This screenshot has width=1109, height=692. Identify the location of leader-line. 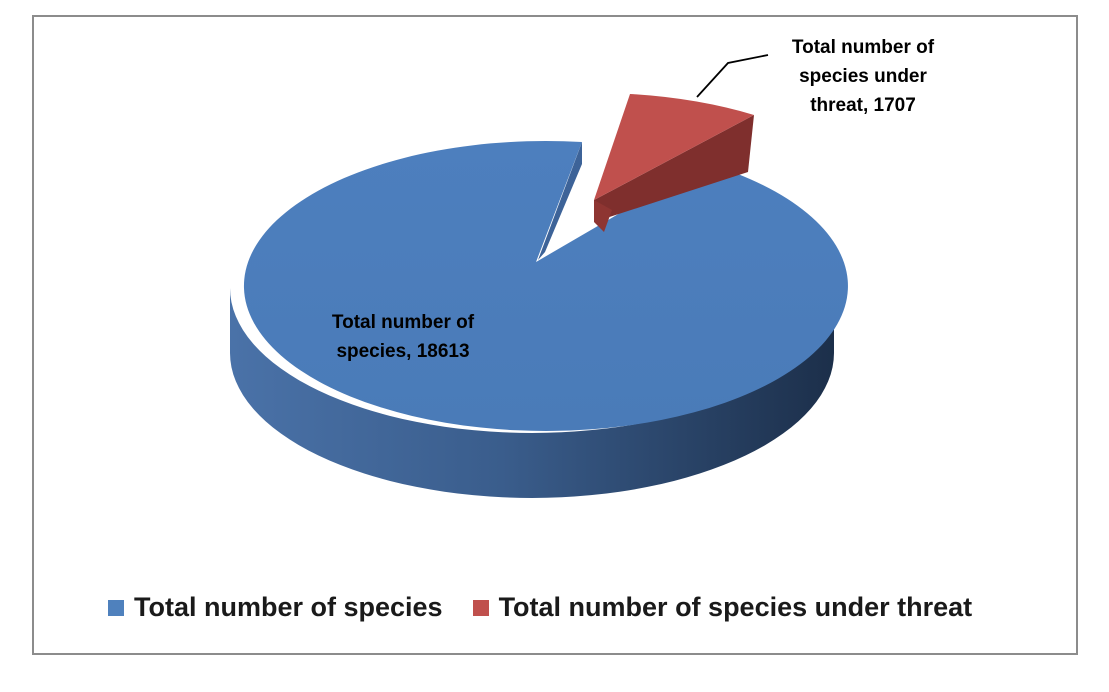
(732, 76).